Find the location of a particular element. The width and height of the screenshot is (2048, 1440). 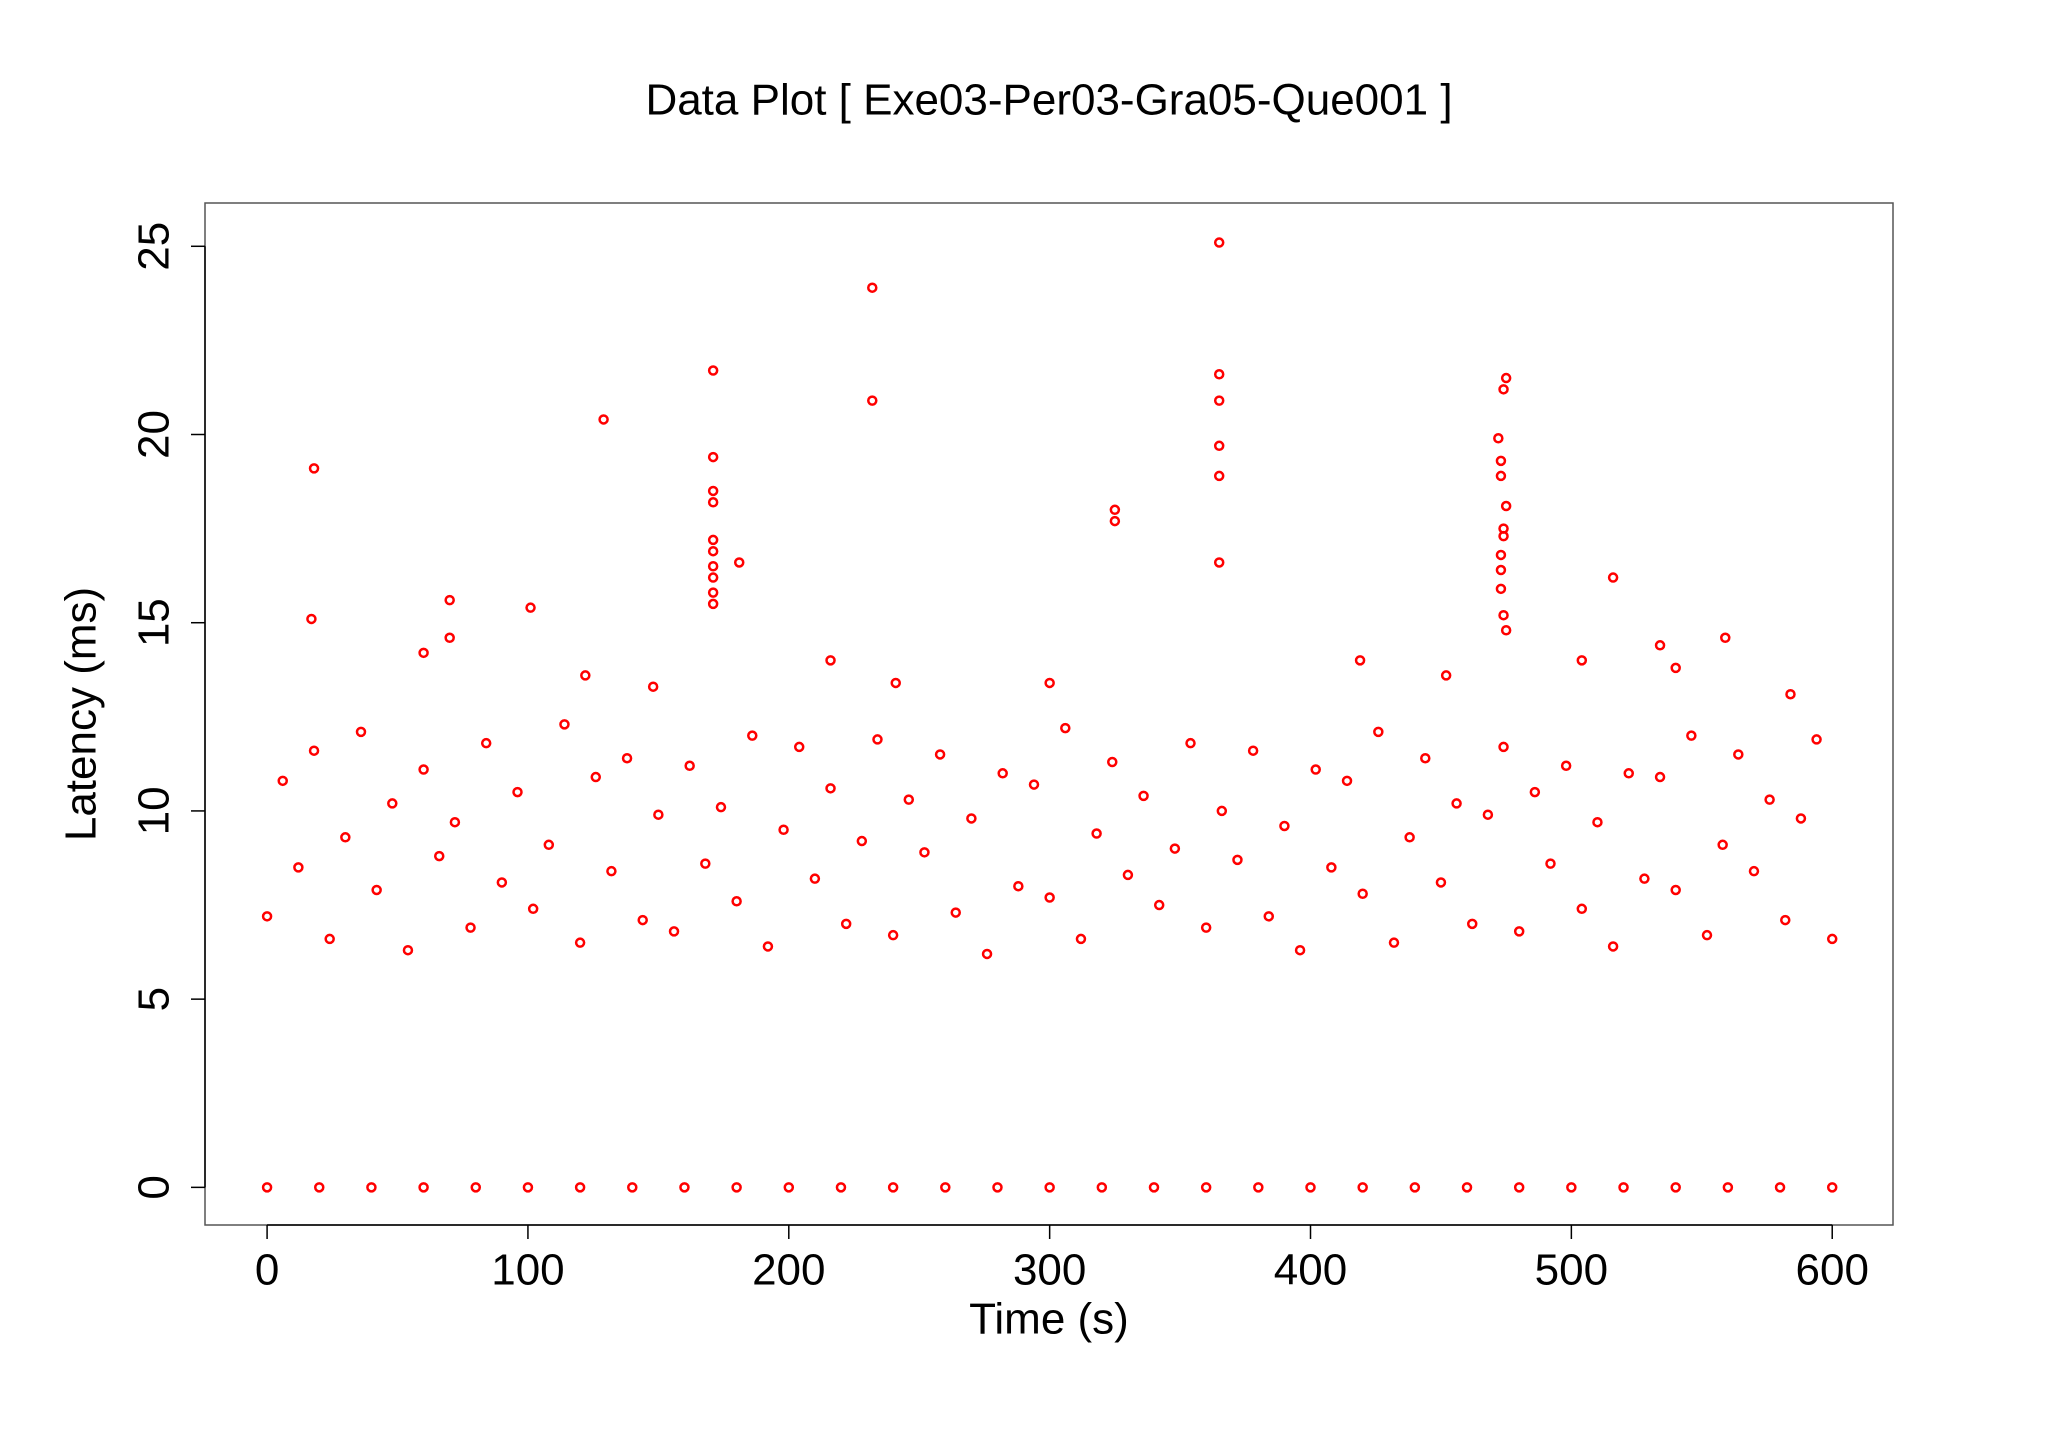

y-tick-label: 20 is located at coordinates (154, 434).